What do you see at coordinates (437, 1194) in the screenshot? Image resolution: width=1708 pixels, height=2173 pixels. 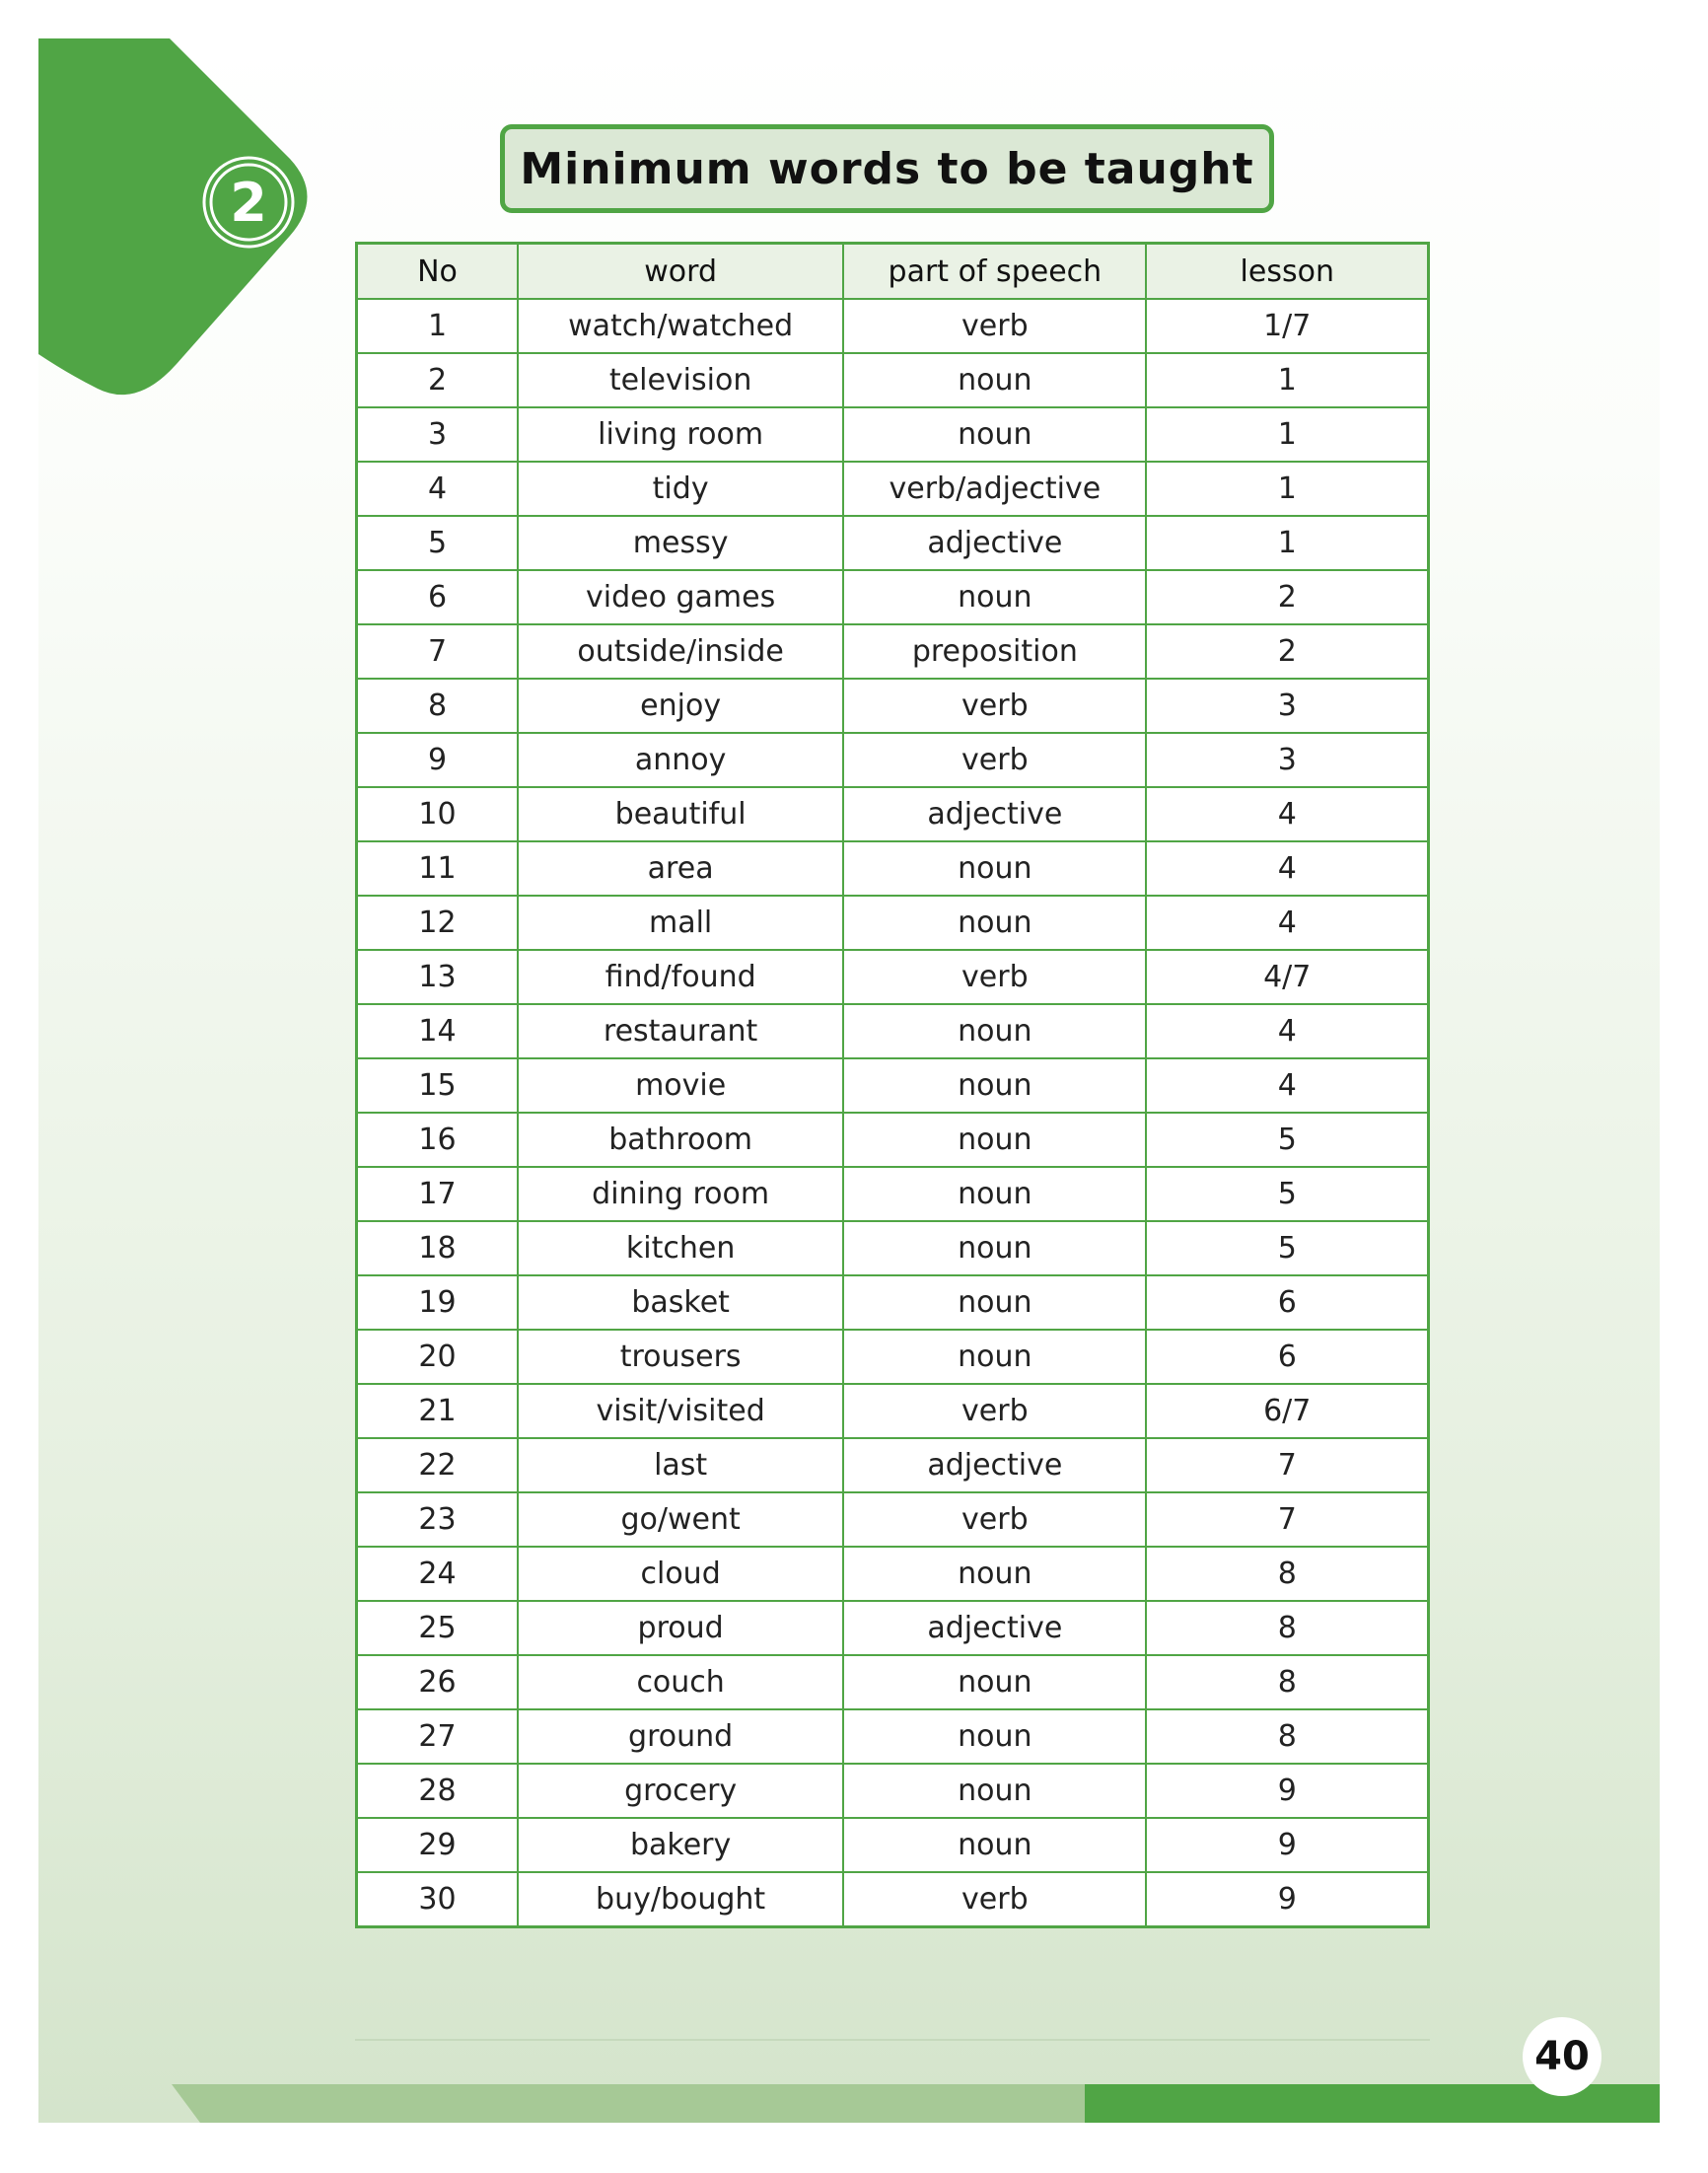 I see `cell-no: 17` at bounding box center [437, 1194].